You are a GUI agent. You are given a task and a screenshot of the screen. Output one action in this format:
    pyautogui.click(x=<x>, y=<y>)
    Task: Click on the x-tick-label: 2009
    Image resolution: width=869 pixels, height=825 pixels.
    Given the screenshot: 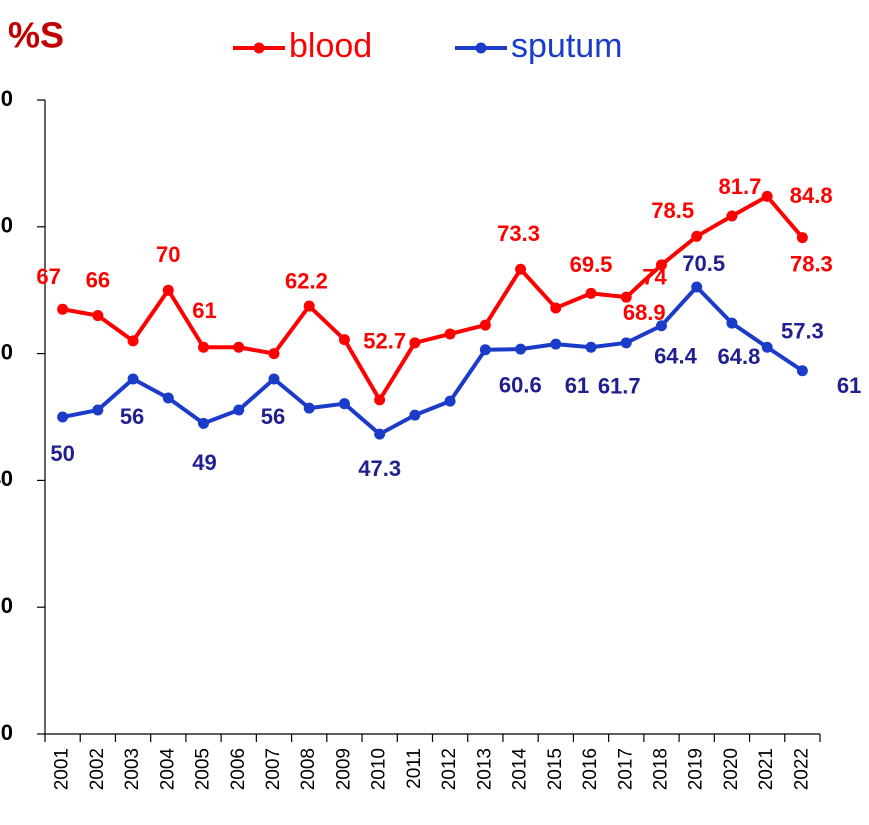 What is the action you would take?
    pyautogui.click(x=343, y=769)
    